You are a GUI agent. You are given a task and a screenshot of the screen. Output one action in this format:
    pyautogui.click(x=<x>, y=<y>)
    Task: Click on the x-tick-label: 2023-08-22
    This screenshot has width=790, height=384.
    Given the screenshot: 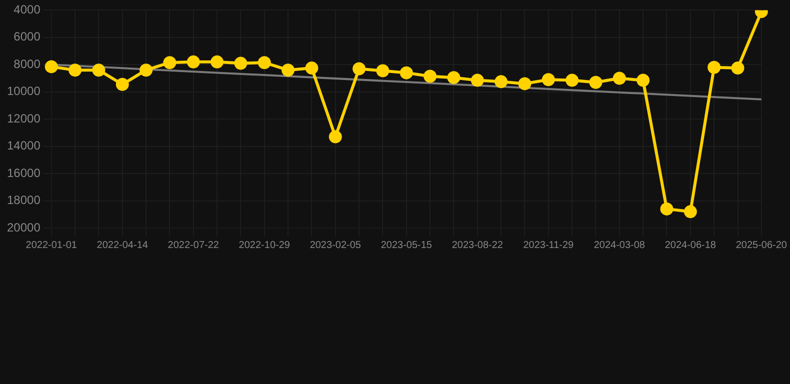 What is the action you would take?
    pyautogui.click(x=478, y=245)
    